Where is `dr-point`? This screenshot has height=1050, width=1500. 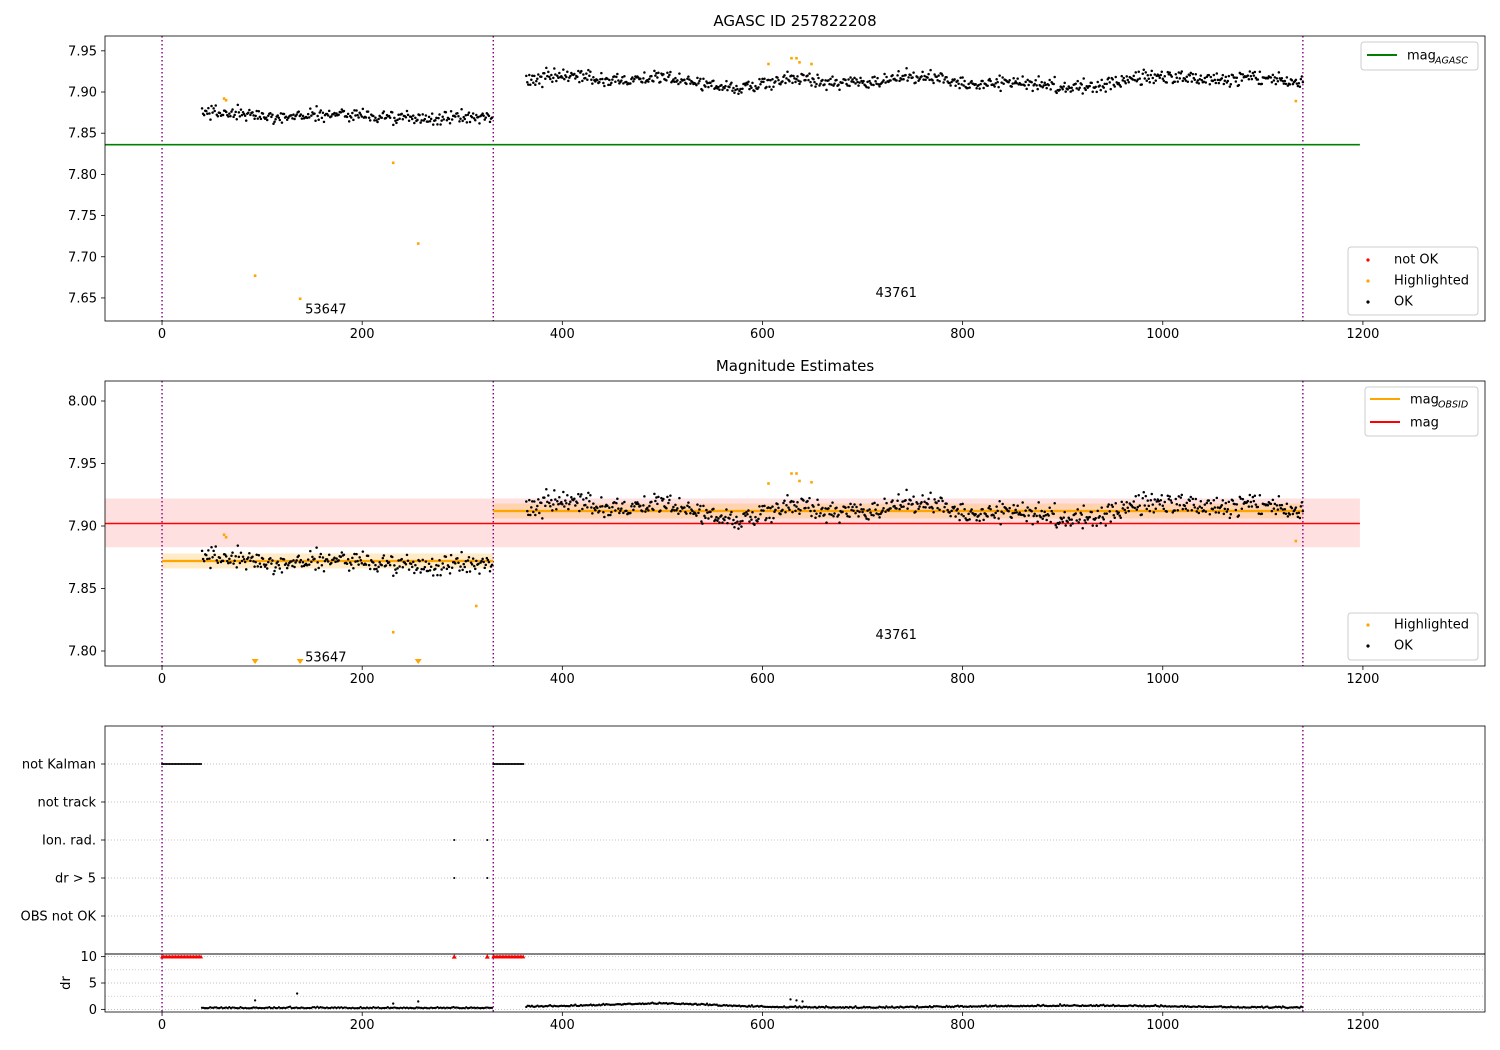
dr-point is located at coordinates (917, 1006).